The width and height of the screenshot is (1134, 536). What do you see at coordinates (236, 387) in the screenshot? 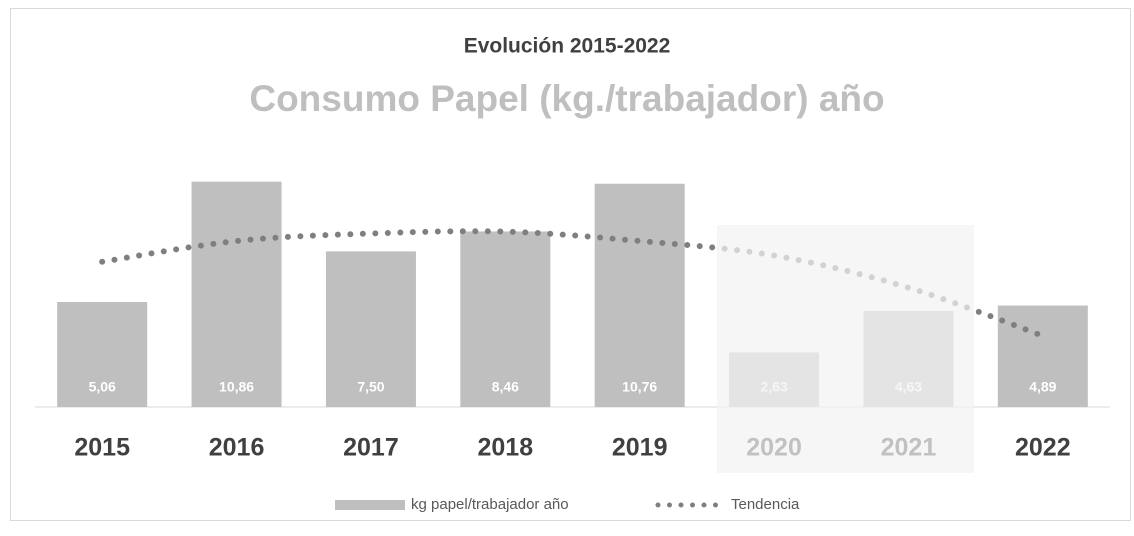
I see `value-label: 10,86` at bounding box center [236, 387].